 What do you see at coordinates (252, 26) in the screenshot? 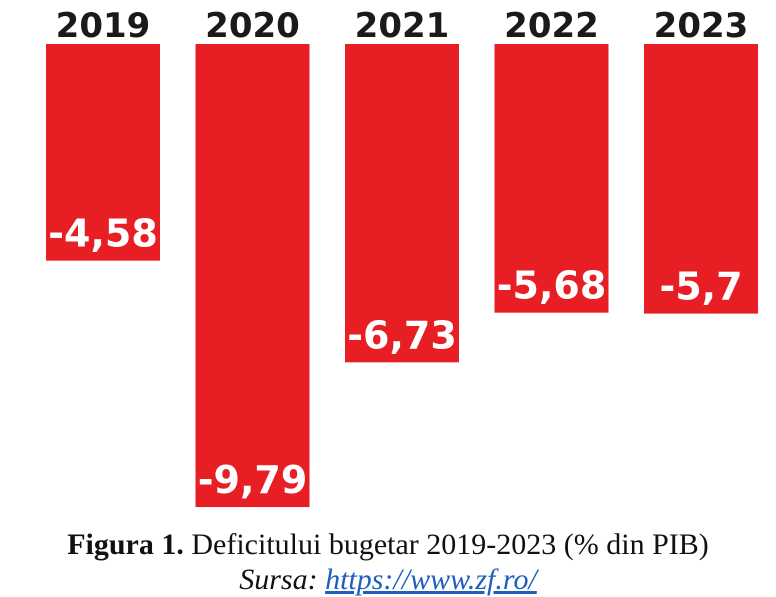
I see `year-label-2020: 2020` at bounding box center [252, 26].